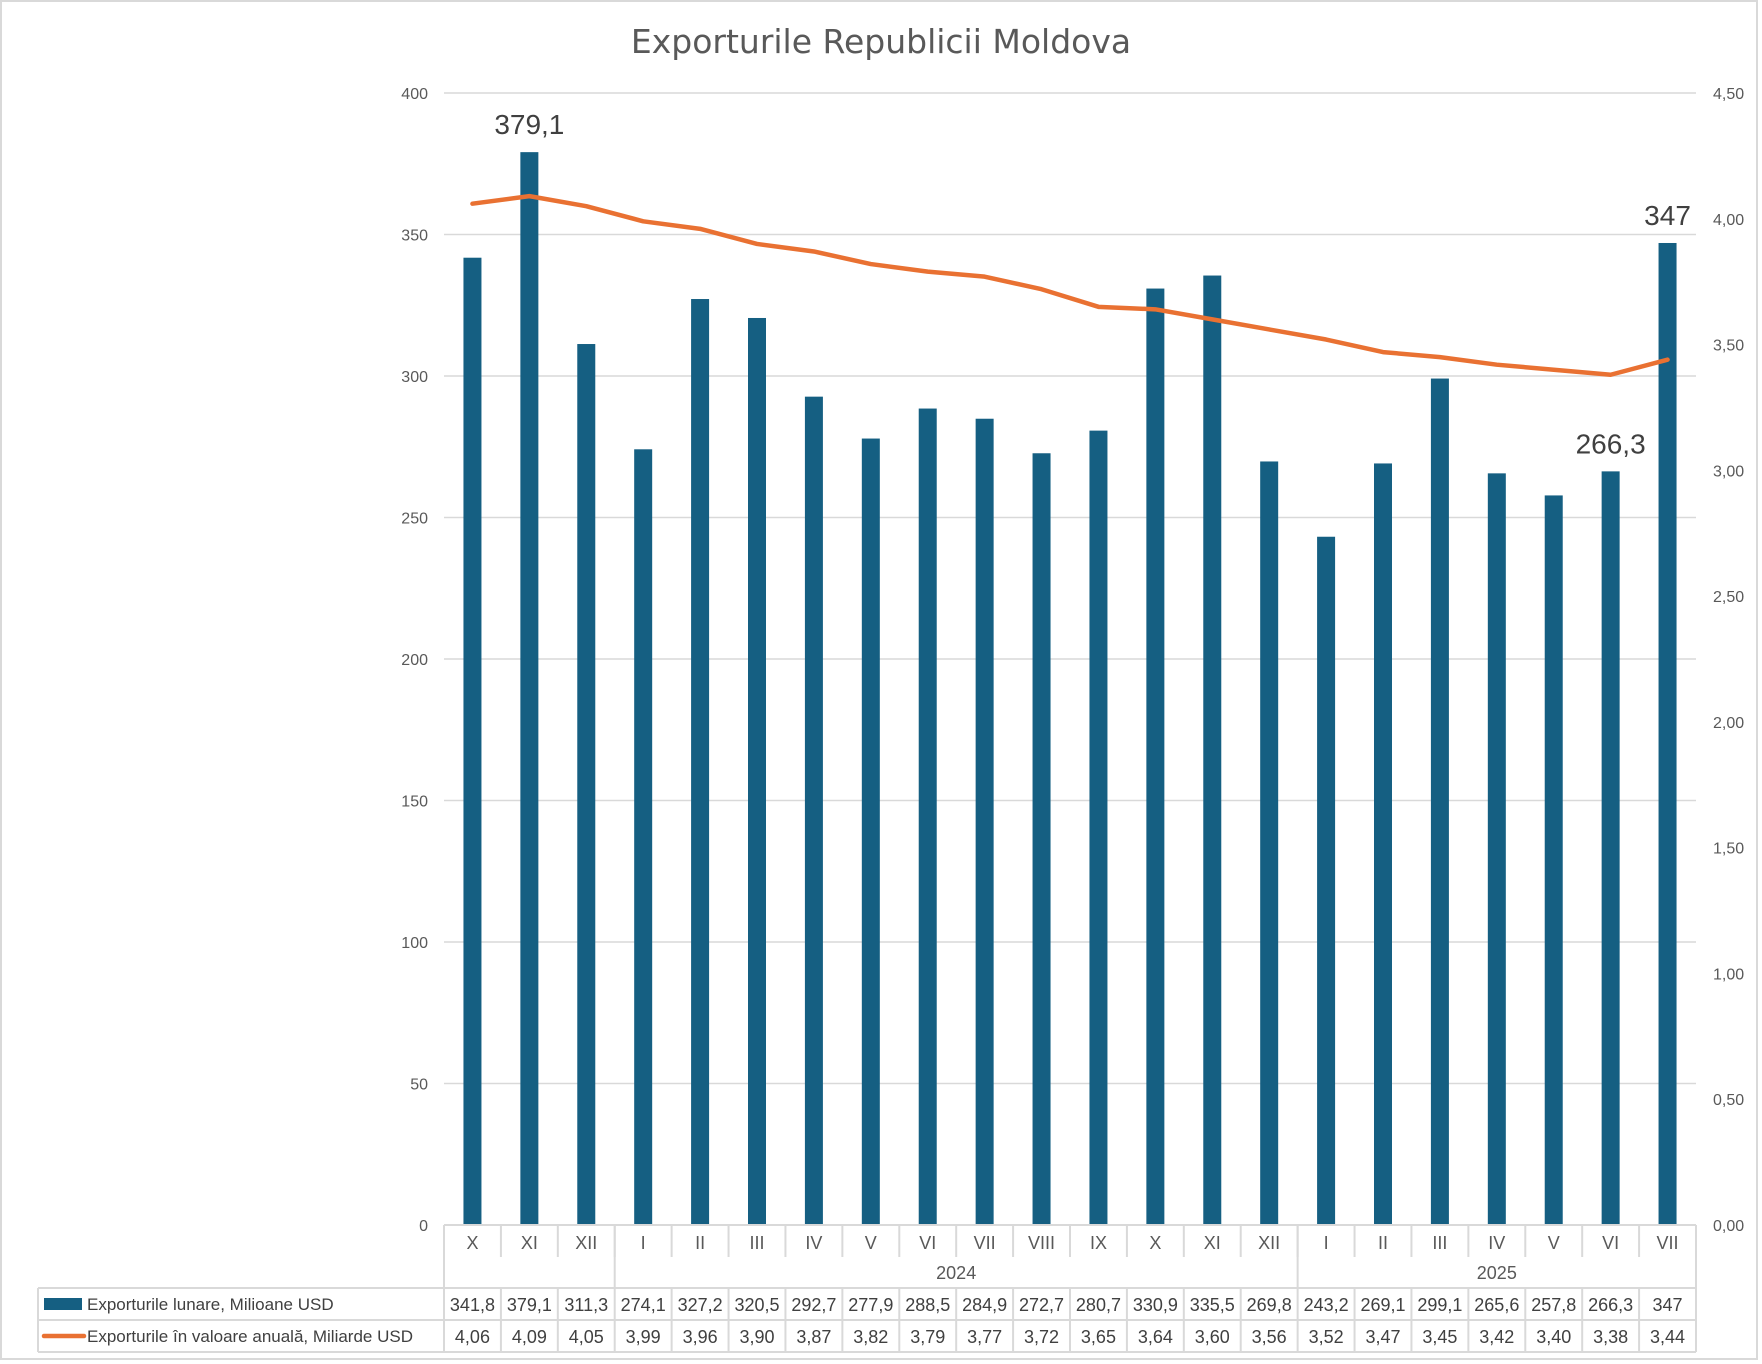  Describe the element at coordinates (956, 1273) in the screenshot. I see `year-label: 2024` at that location.